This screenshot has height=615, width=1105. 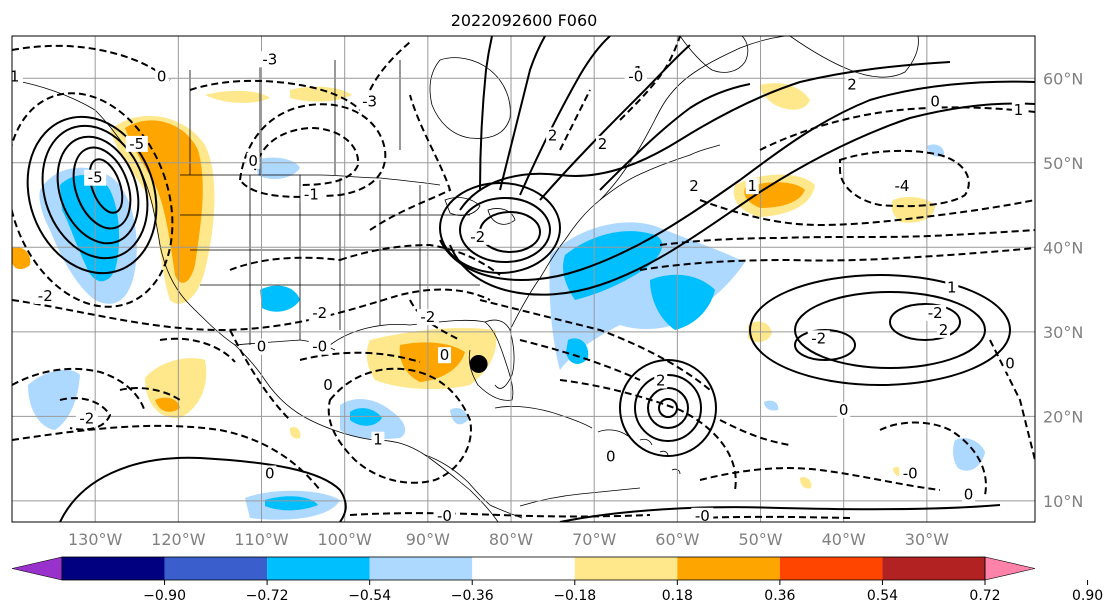 I want to click on negative-shading-atlantic-east, so click(x=682, y=302).